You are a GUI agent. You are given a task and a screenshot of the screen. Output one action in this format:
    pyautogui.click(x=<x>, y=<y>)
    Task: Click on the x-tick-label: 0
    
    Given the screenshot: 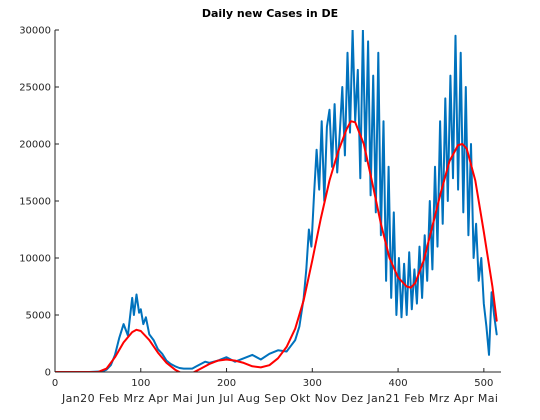 What is the action you would take?
    pyautogui.click(x=55, y=383)
    